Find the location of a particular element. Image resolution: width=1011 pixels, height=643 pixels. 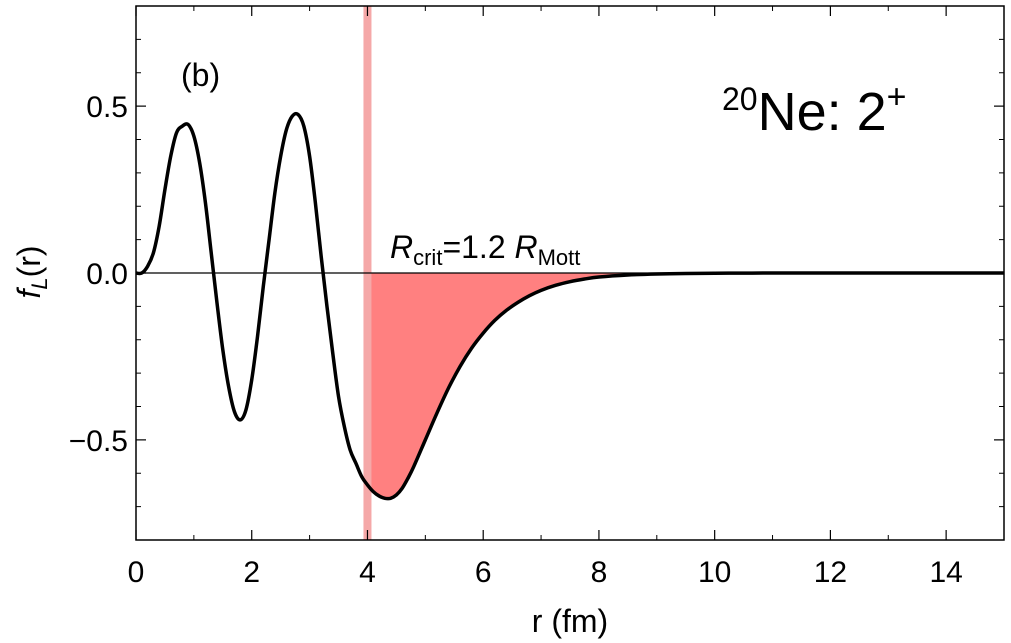

title-nucleus: Ne: 2 is located at coordinates (822, 112).